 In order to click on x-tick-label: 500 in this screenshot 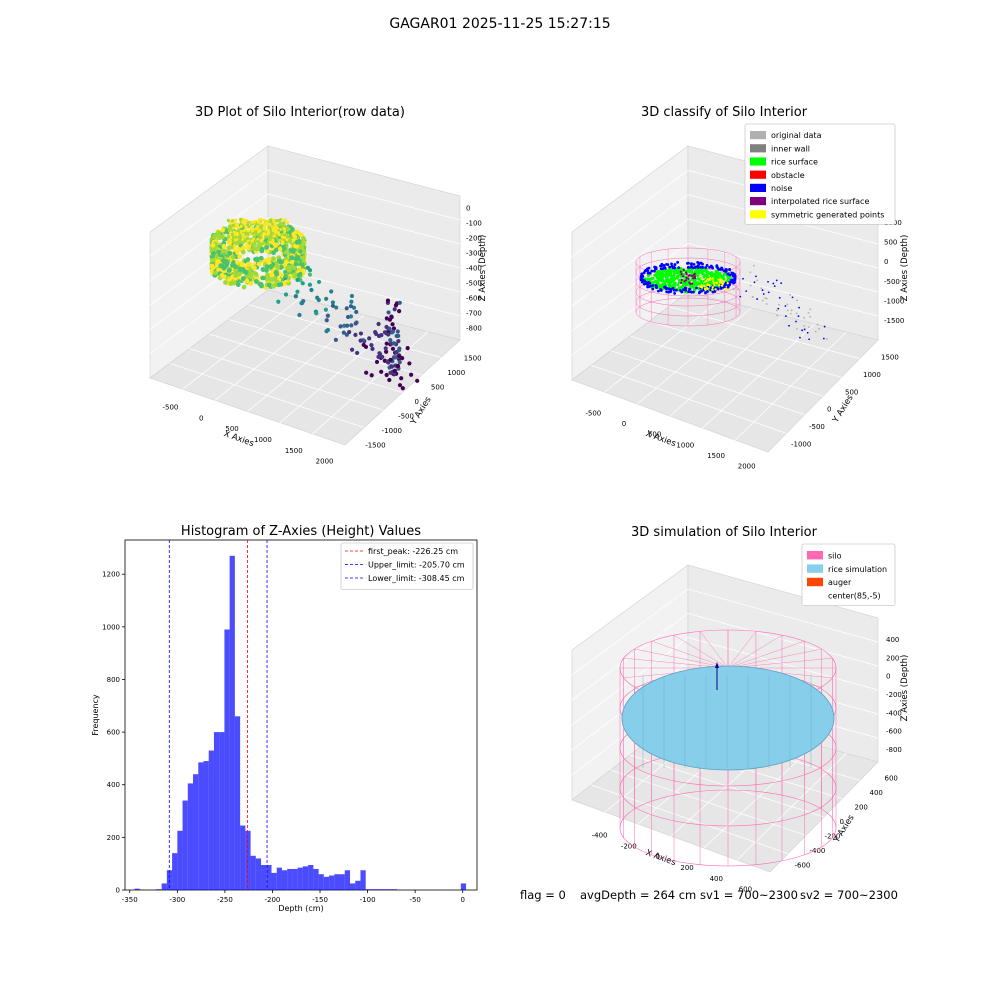, I will do `click(231, 429)`.